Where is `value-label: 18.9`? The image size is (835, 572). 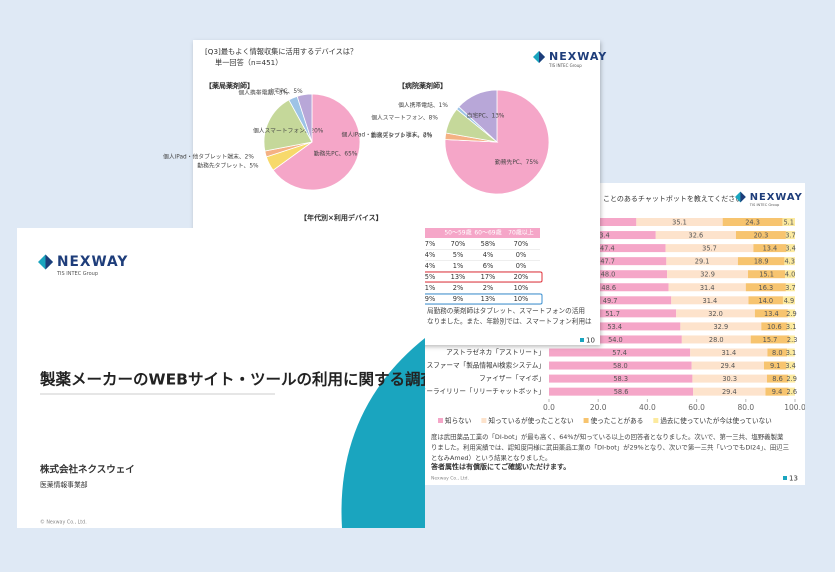 value-label: 18.9 is located at coordinates (761, 262).